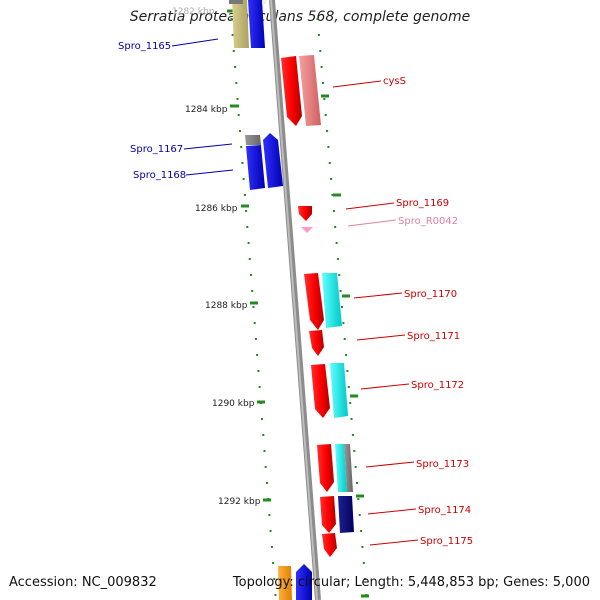 This screenshot has width=600, height=600. I want to click on gene-upstream-white, so click(264, 2).